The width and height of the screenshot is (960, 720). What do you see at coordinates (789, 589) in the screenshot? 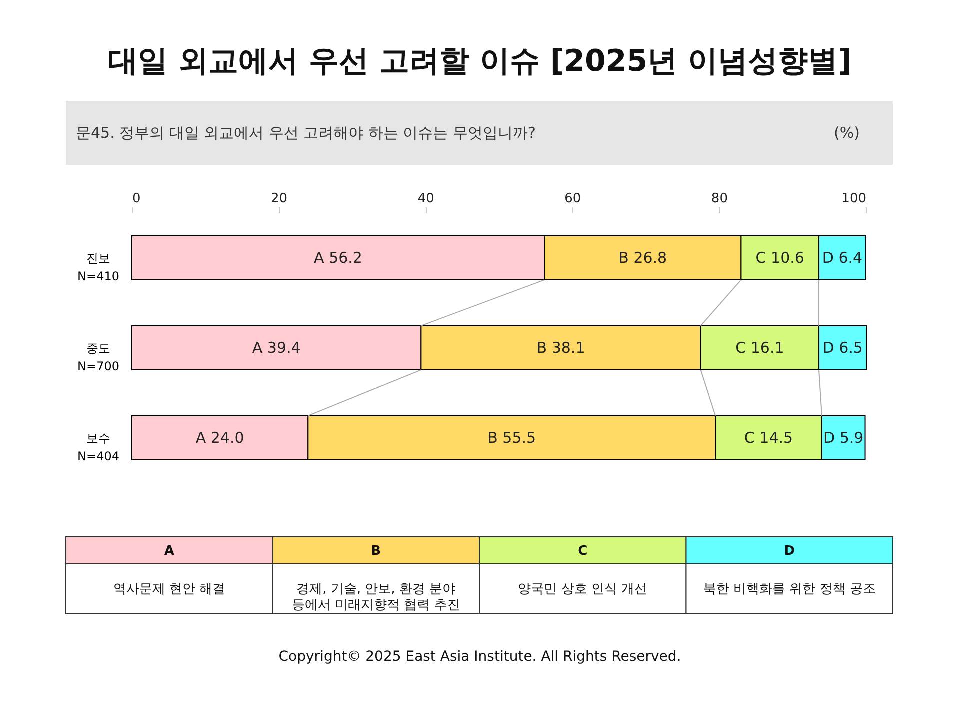
I see `text: 북한 비핵화를 위한 정책 공조` at bounding box center [789, 589].